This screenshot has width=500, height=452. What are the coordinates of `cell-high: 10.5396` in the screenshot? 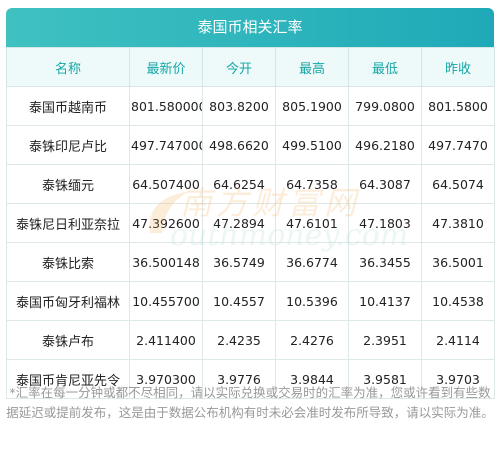 It's located at (312, 301).